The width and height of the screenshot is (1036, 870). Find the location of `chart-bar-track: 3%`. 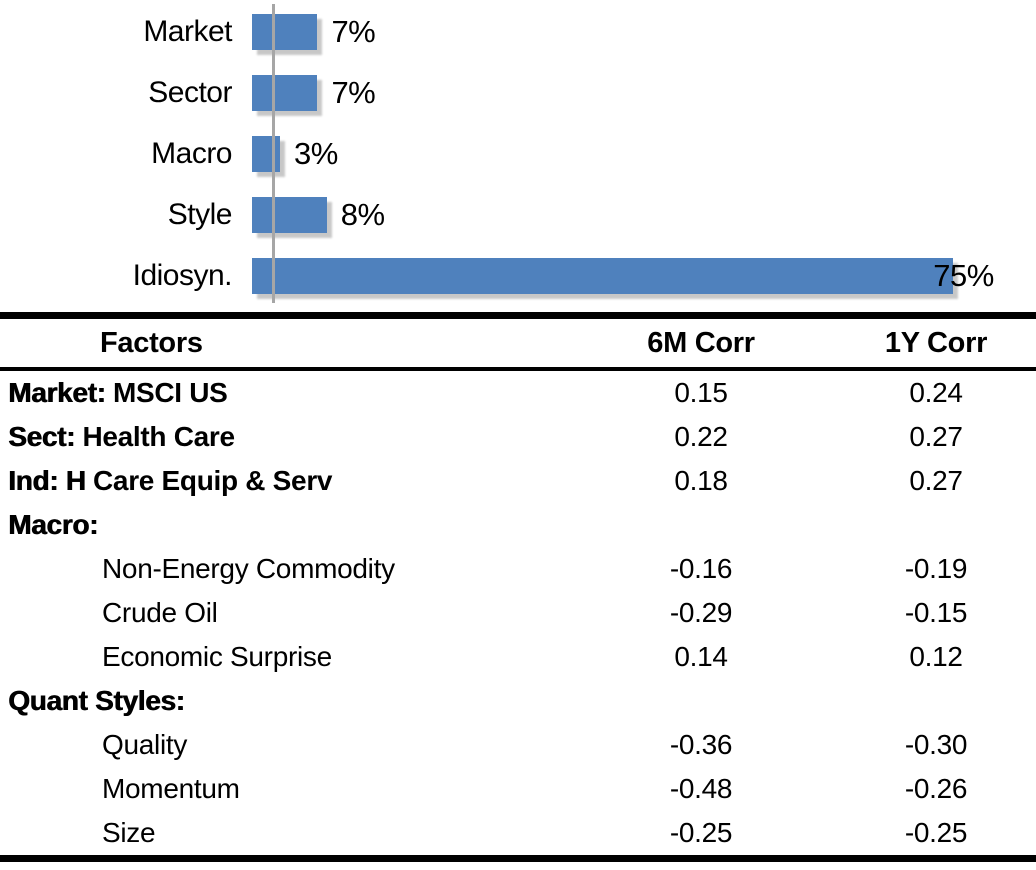

chart-bar-track: 3% is located at coordinates (644, 153).